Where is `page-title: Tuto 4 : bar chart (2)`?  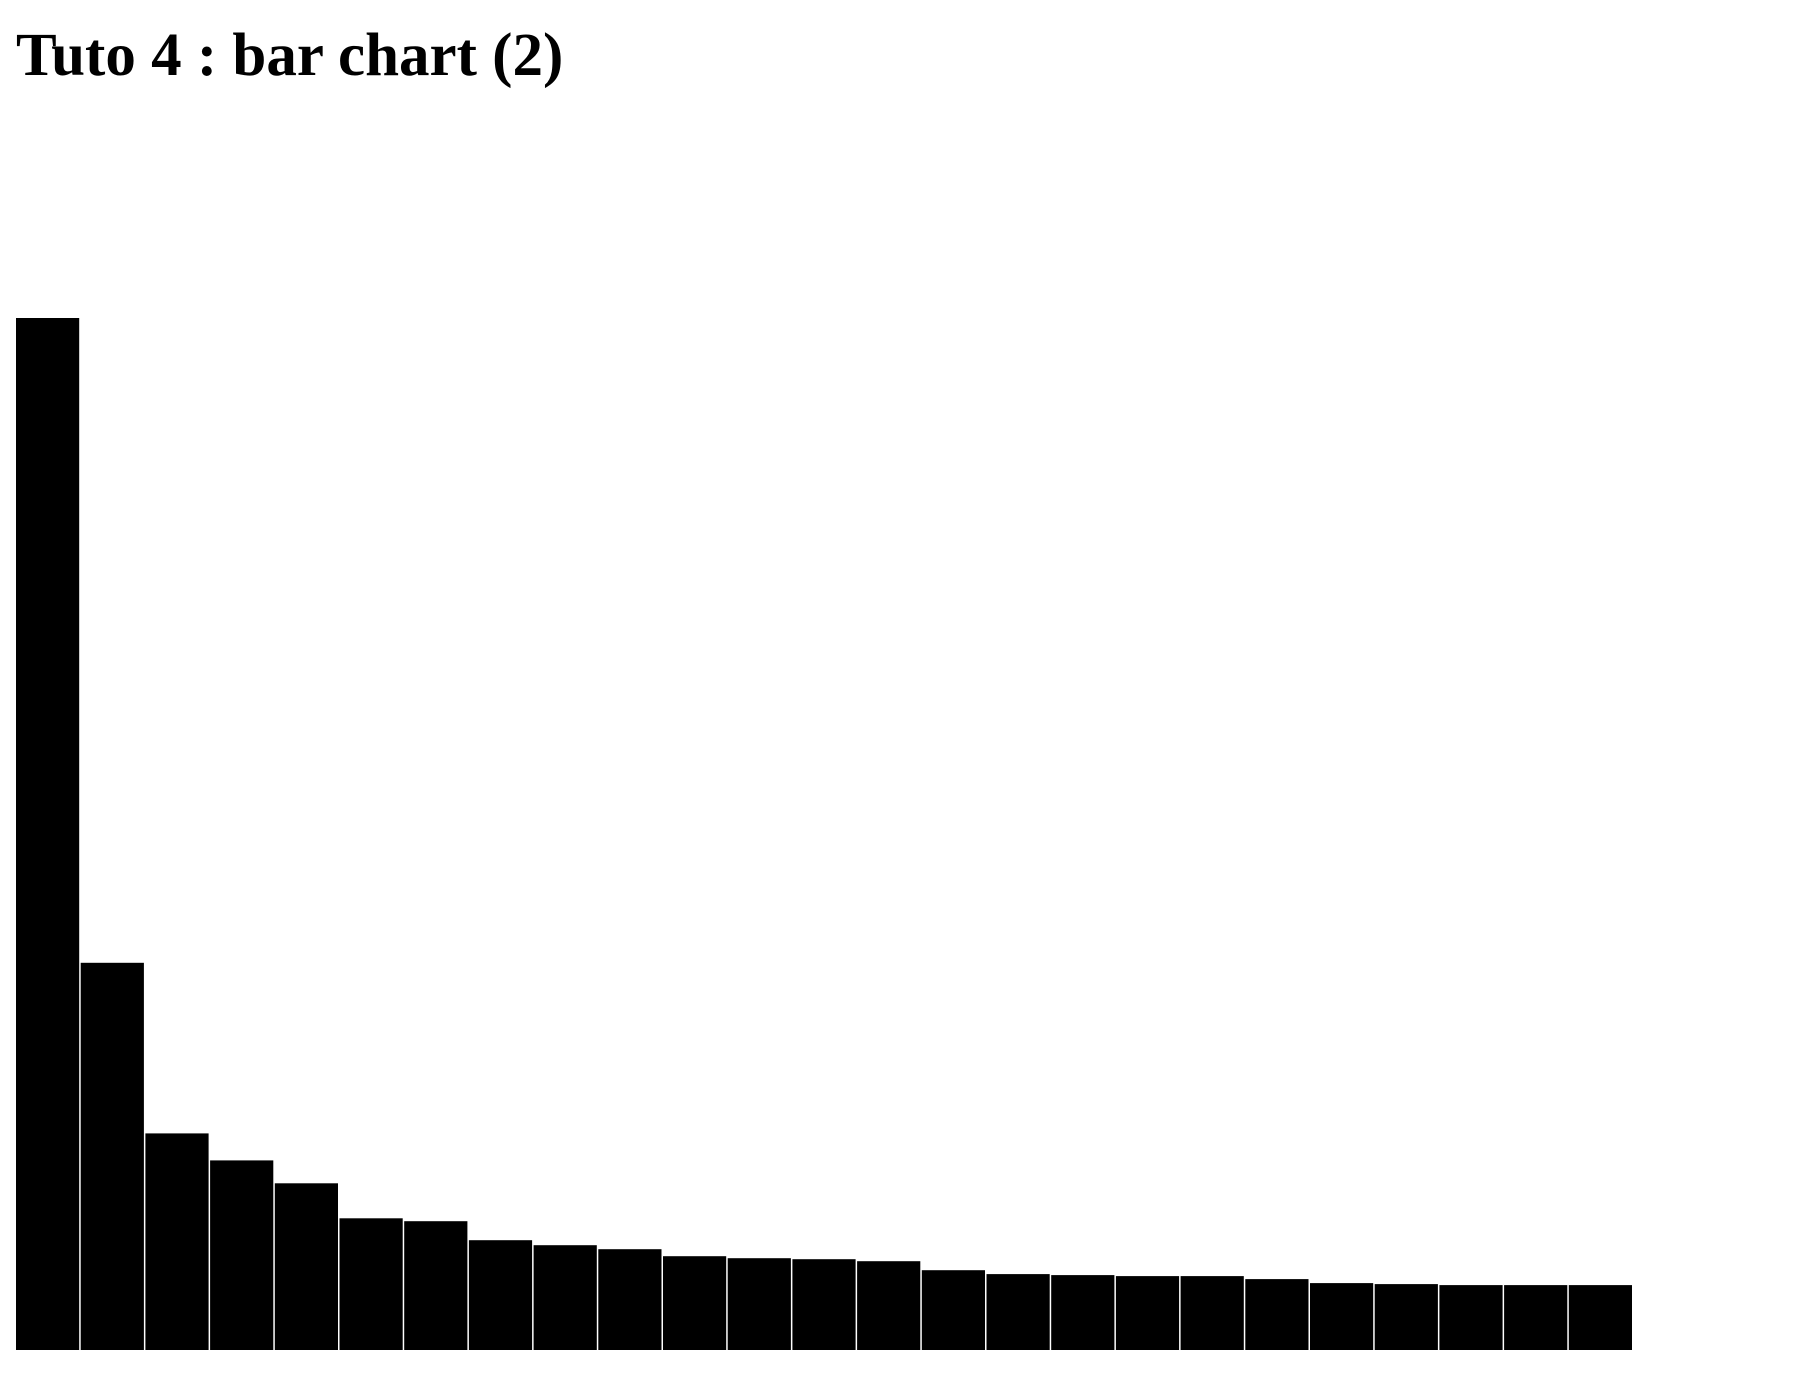 page-title: Tuto 4 : bar chart (2) is located at coordinates (290, 55).